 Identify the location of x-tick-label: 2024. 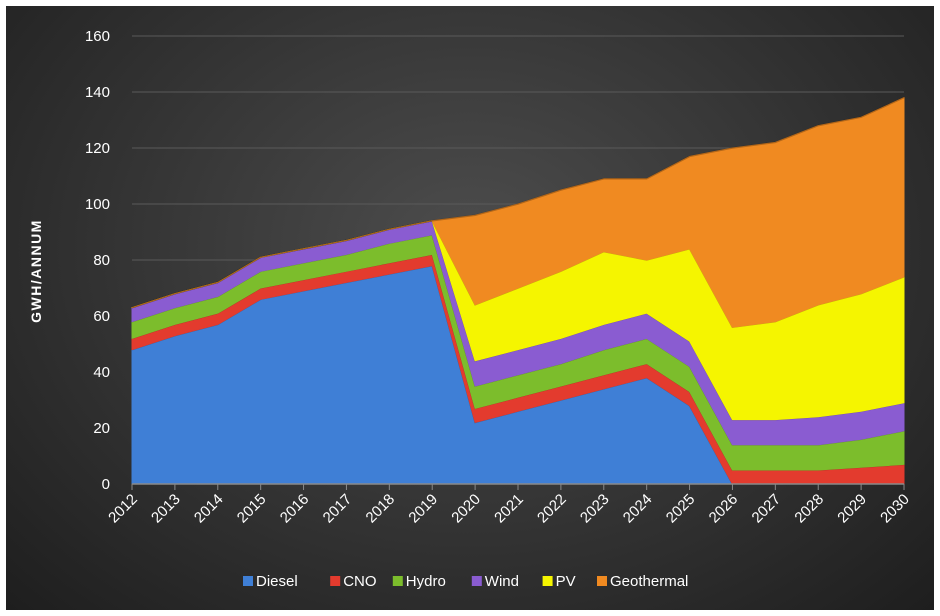
(638, 509).